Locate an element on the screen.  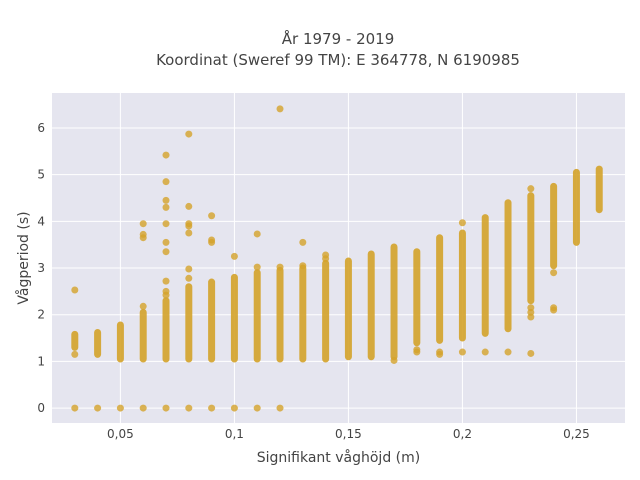
chart-title: År 1979 - 2019 is located at coordinates (338, 39).